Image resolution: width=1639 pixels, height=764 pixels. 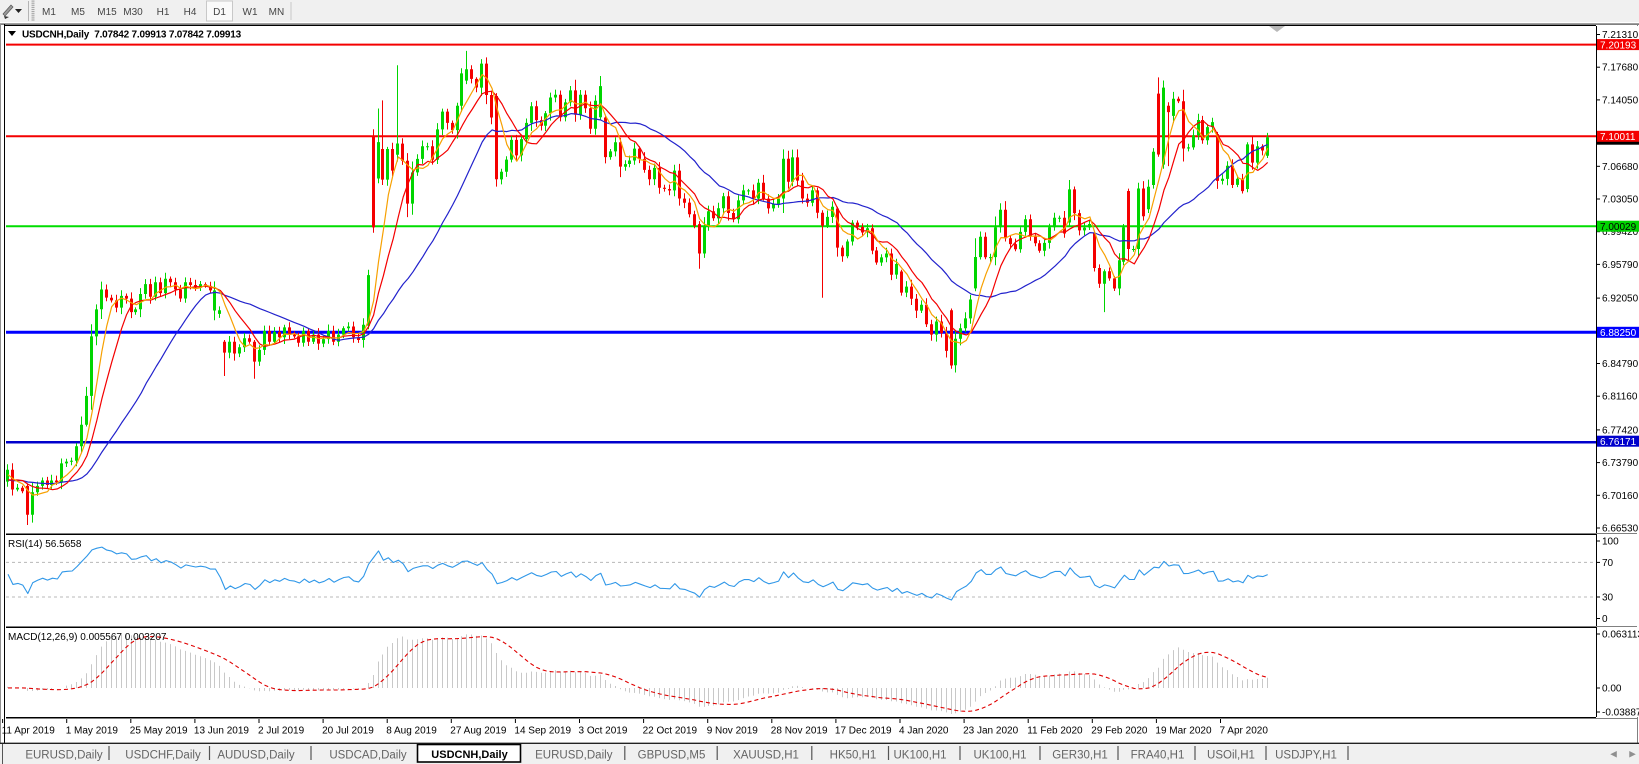 What do you see at coordinates (1620, 635) in the screenshot?
I see `svg-text: 0.063113` at bounding box center [1620, 635].